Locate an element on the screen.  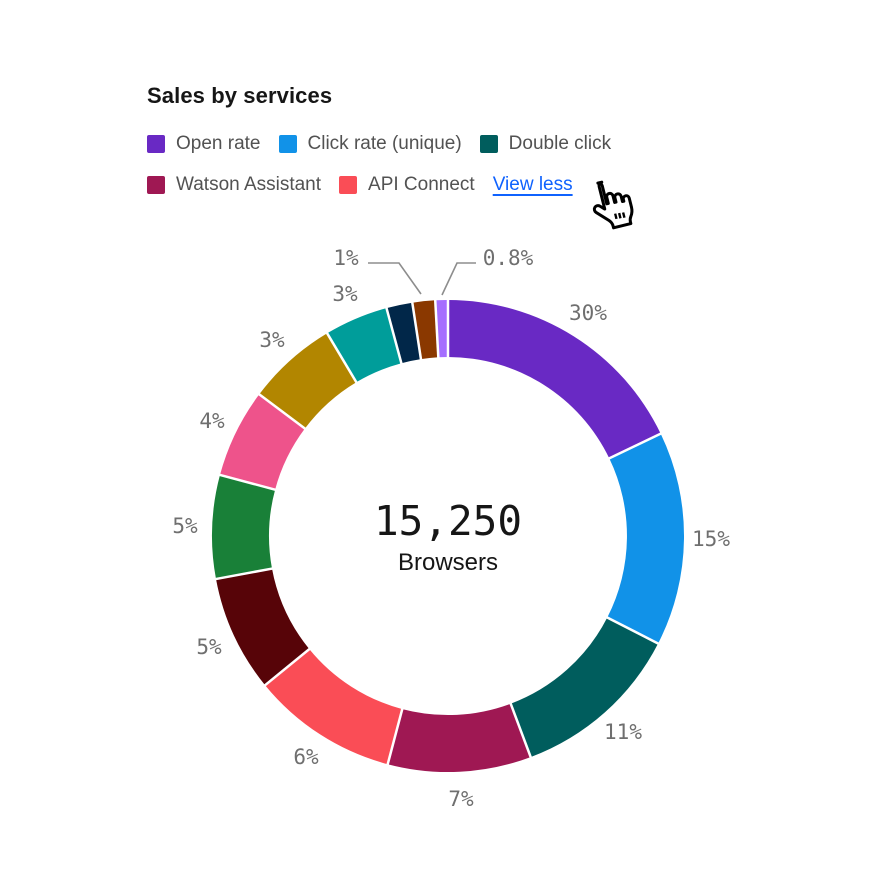
legend-item-label: Watson Assistant is located at coordinates (249, 184).